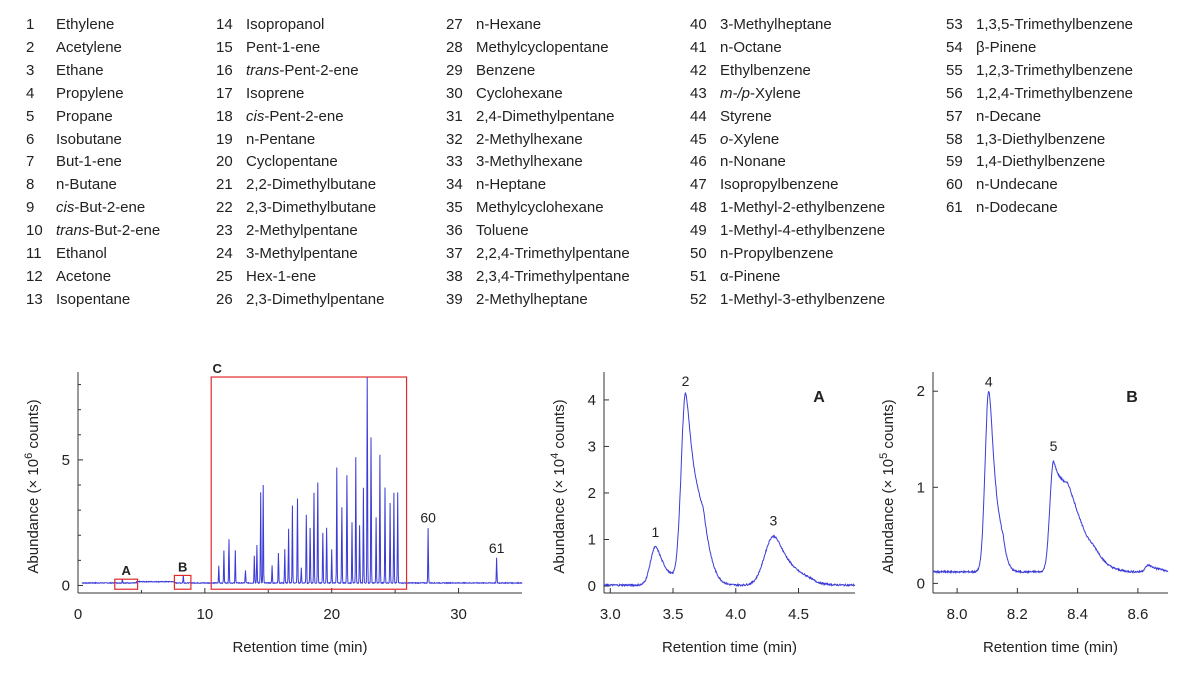 The width and height of the screenshot is (1187, 685). I want to click on legend-compound-name: 3-Methylpentane, so click(302, 253).